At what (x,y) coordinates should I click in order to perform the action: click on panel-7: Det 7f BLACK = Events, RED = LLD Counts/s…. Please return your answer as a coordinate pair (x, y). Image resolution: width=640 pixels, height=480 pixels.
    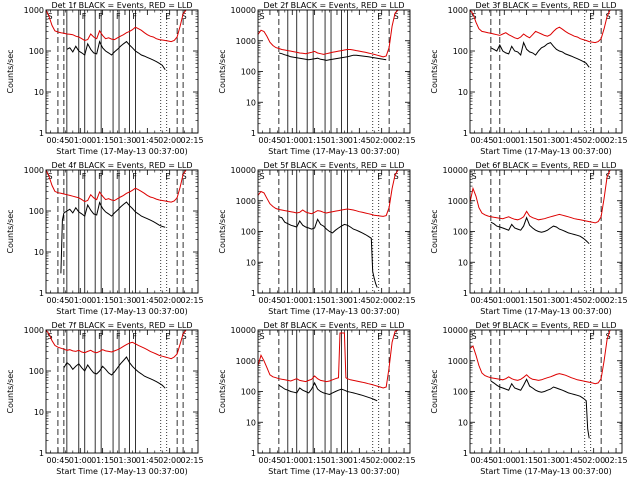
    Looking at the image, I should click on (105, 398).